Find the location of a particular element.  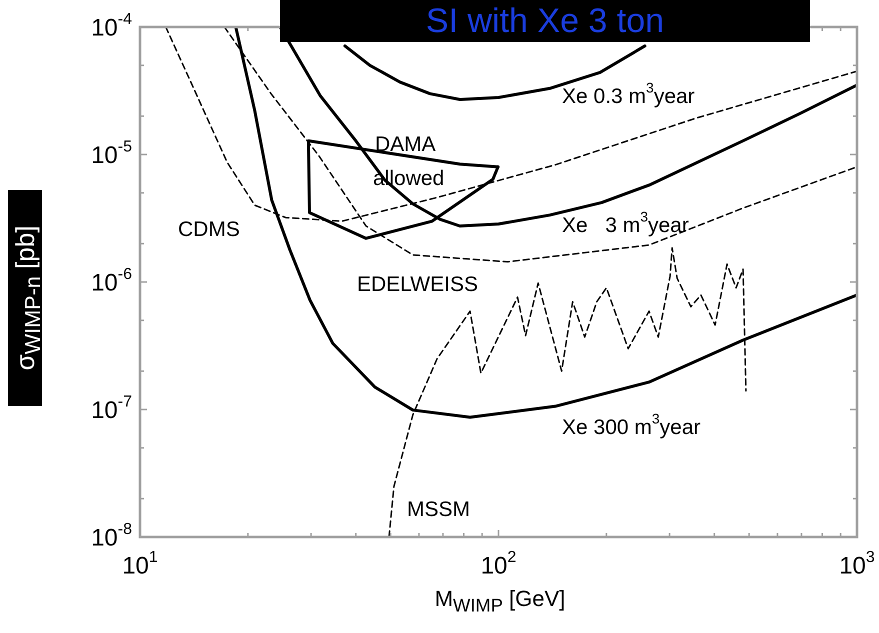

series-label: CDMS is located at coordinates (209, 229).